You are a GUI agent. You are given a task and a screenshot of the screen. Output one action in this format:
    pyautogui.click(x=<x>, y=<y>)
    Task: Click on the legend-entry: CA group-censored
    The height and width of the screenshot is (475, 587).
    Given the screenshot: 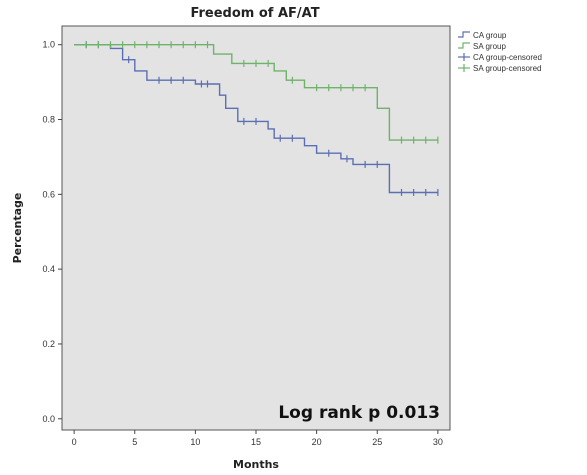 What is the action you would take?
    pyautogui.click(x=507, y=57)
    